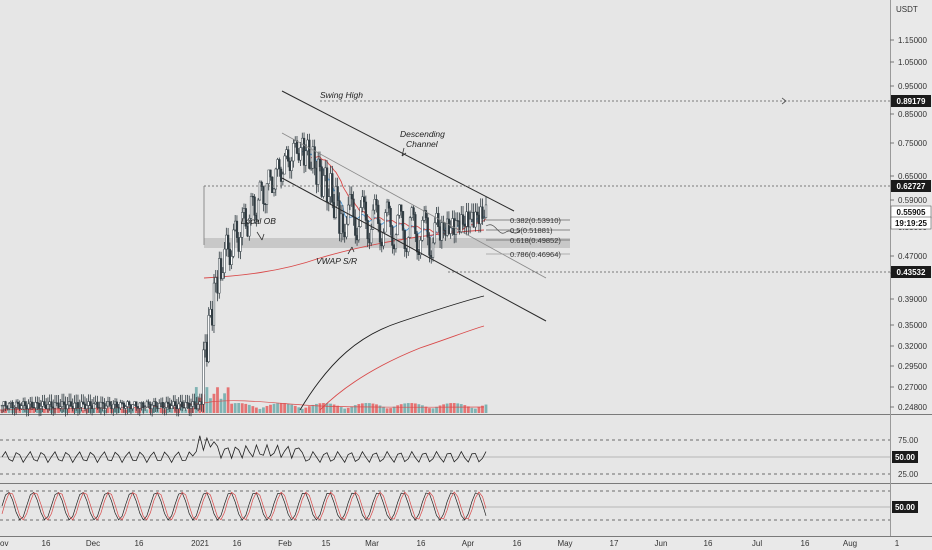  What do you see at coordinates (911, 272) in the screenshot?
I see `price-level-tag` at bounding box center [911, 272].